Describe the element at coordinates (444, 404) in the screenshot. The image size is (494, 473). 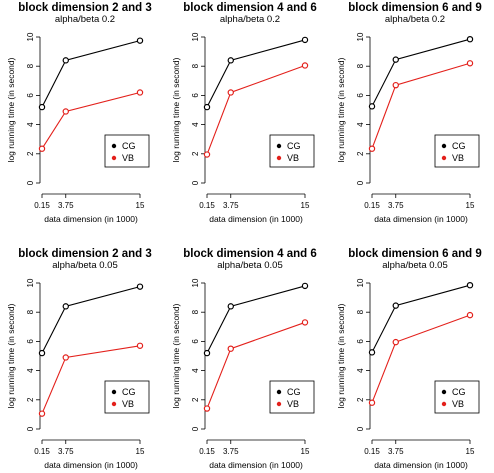
I see `legend-marker-vb` at that location.